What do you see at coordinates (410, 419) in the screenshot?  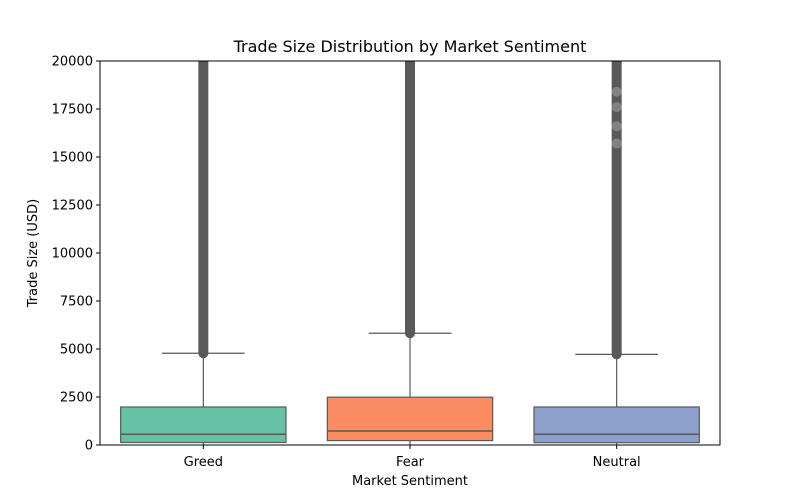 I see `iqr-box-fear` at bounding box center [410, 419].